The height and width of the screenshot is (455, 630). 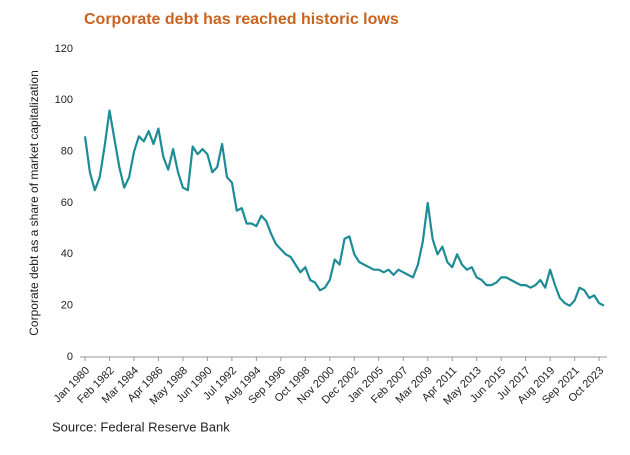 What do you see at coordinates (67, 203) in the screenshot?
I see `y-tick-label: 60` at bounding box center [67, 203].